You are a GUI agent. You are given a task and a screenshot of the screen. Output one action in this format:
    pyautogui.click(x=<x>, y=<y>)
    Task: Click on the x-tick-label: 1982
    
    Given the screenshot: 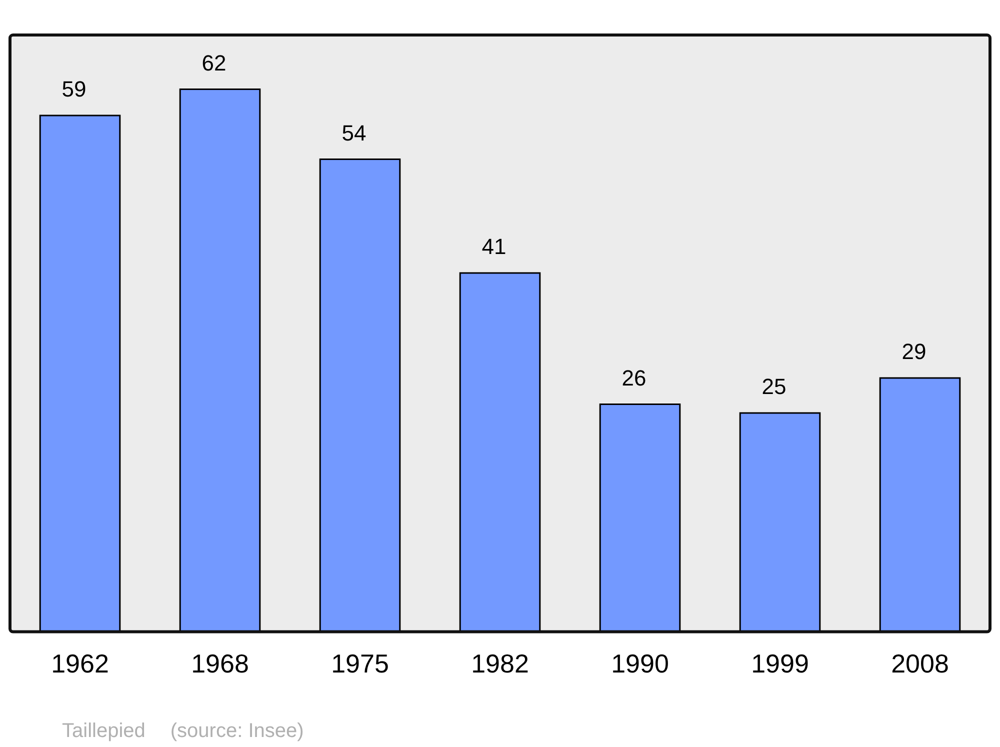 What is the action you would take?
    pyautogui.click(x=500, y=663)
    